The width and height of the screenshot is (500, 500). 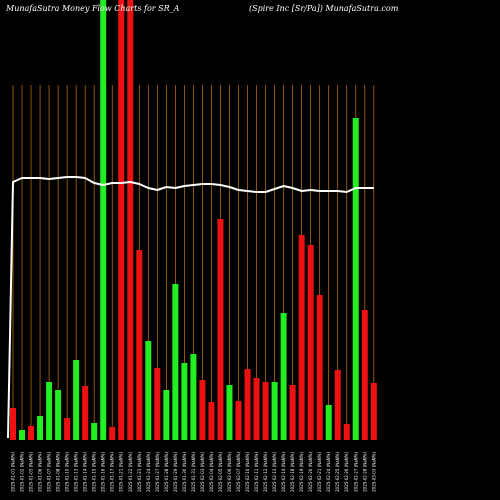 I want to click on x-tick-label: 2025-02-28 (NaN%), so click(x=364, y=472).